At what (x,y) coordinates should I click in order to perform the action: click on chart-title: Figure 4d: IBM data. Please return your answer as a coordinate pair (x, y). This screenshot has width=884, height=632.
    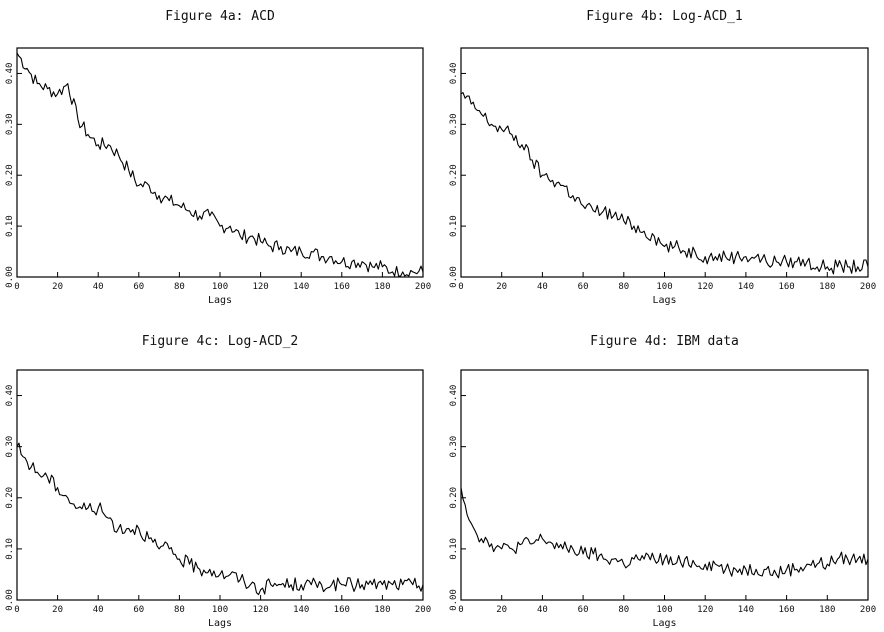
    Looking at the image, I should click on (664, 341).